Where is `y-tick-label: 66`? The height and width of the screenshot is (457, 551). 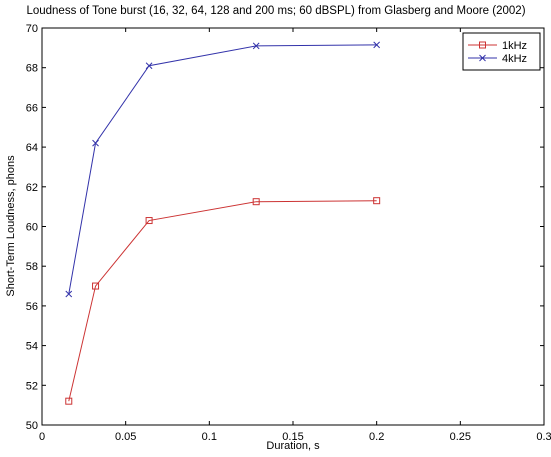 y-tick-label: 66 is located at coordinates (32, 108).